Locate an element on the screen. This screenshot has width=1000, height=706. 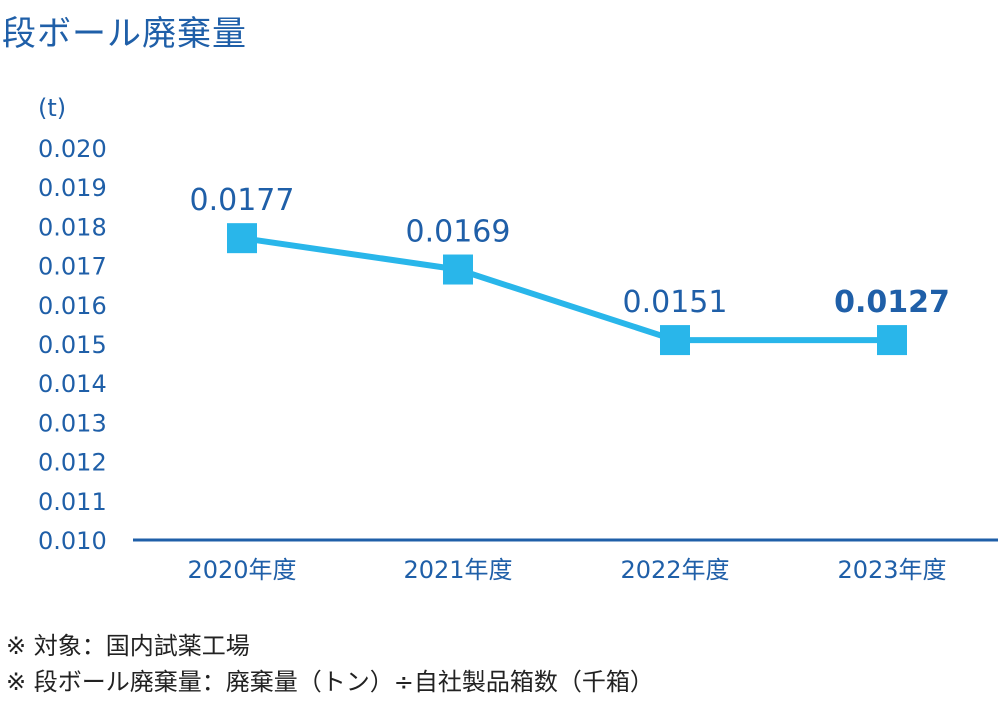
y-tick-label: 0.010 is located at coordinates (72, 541).